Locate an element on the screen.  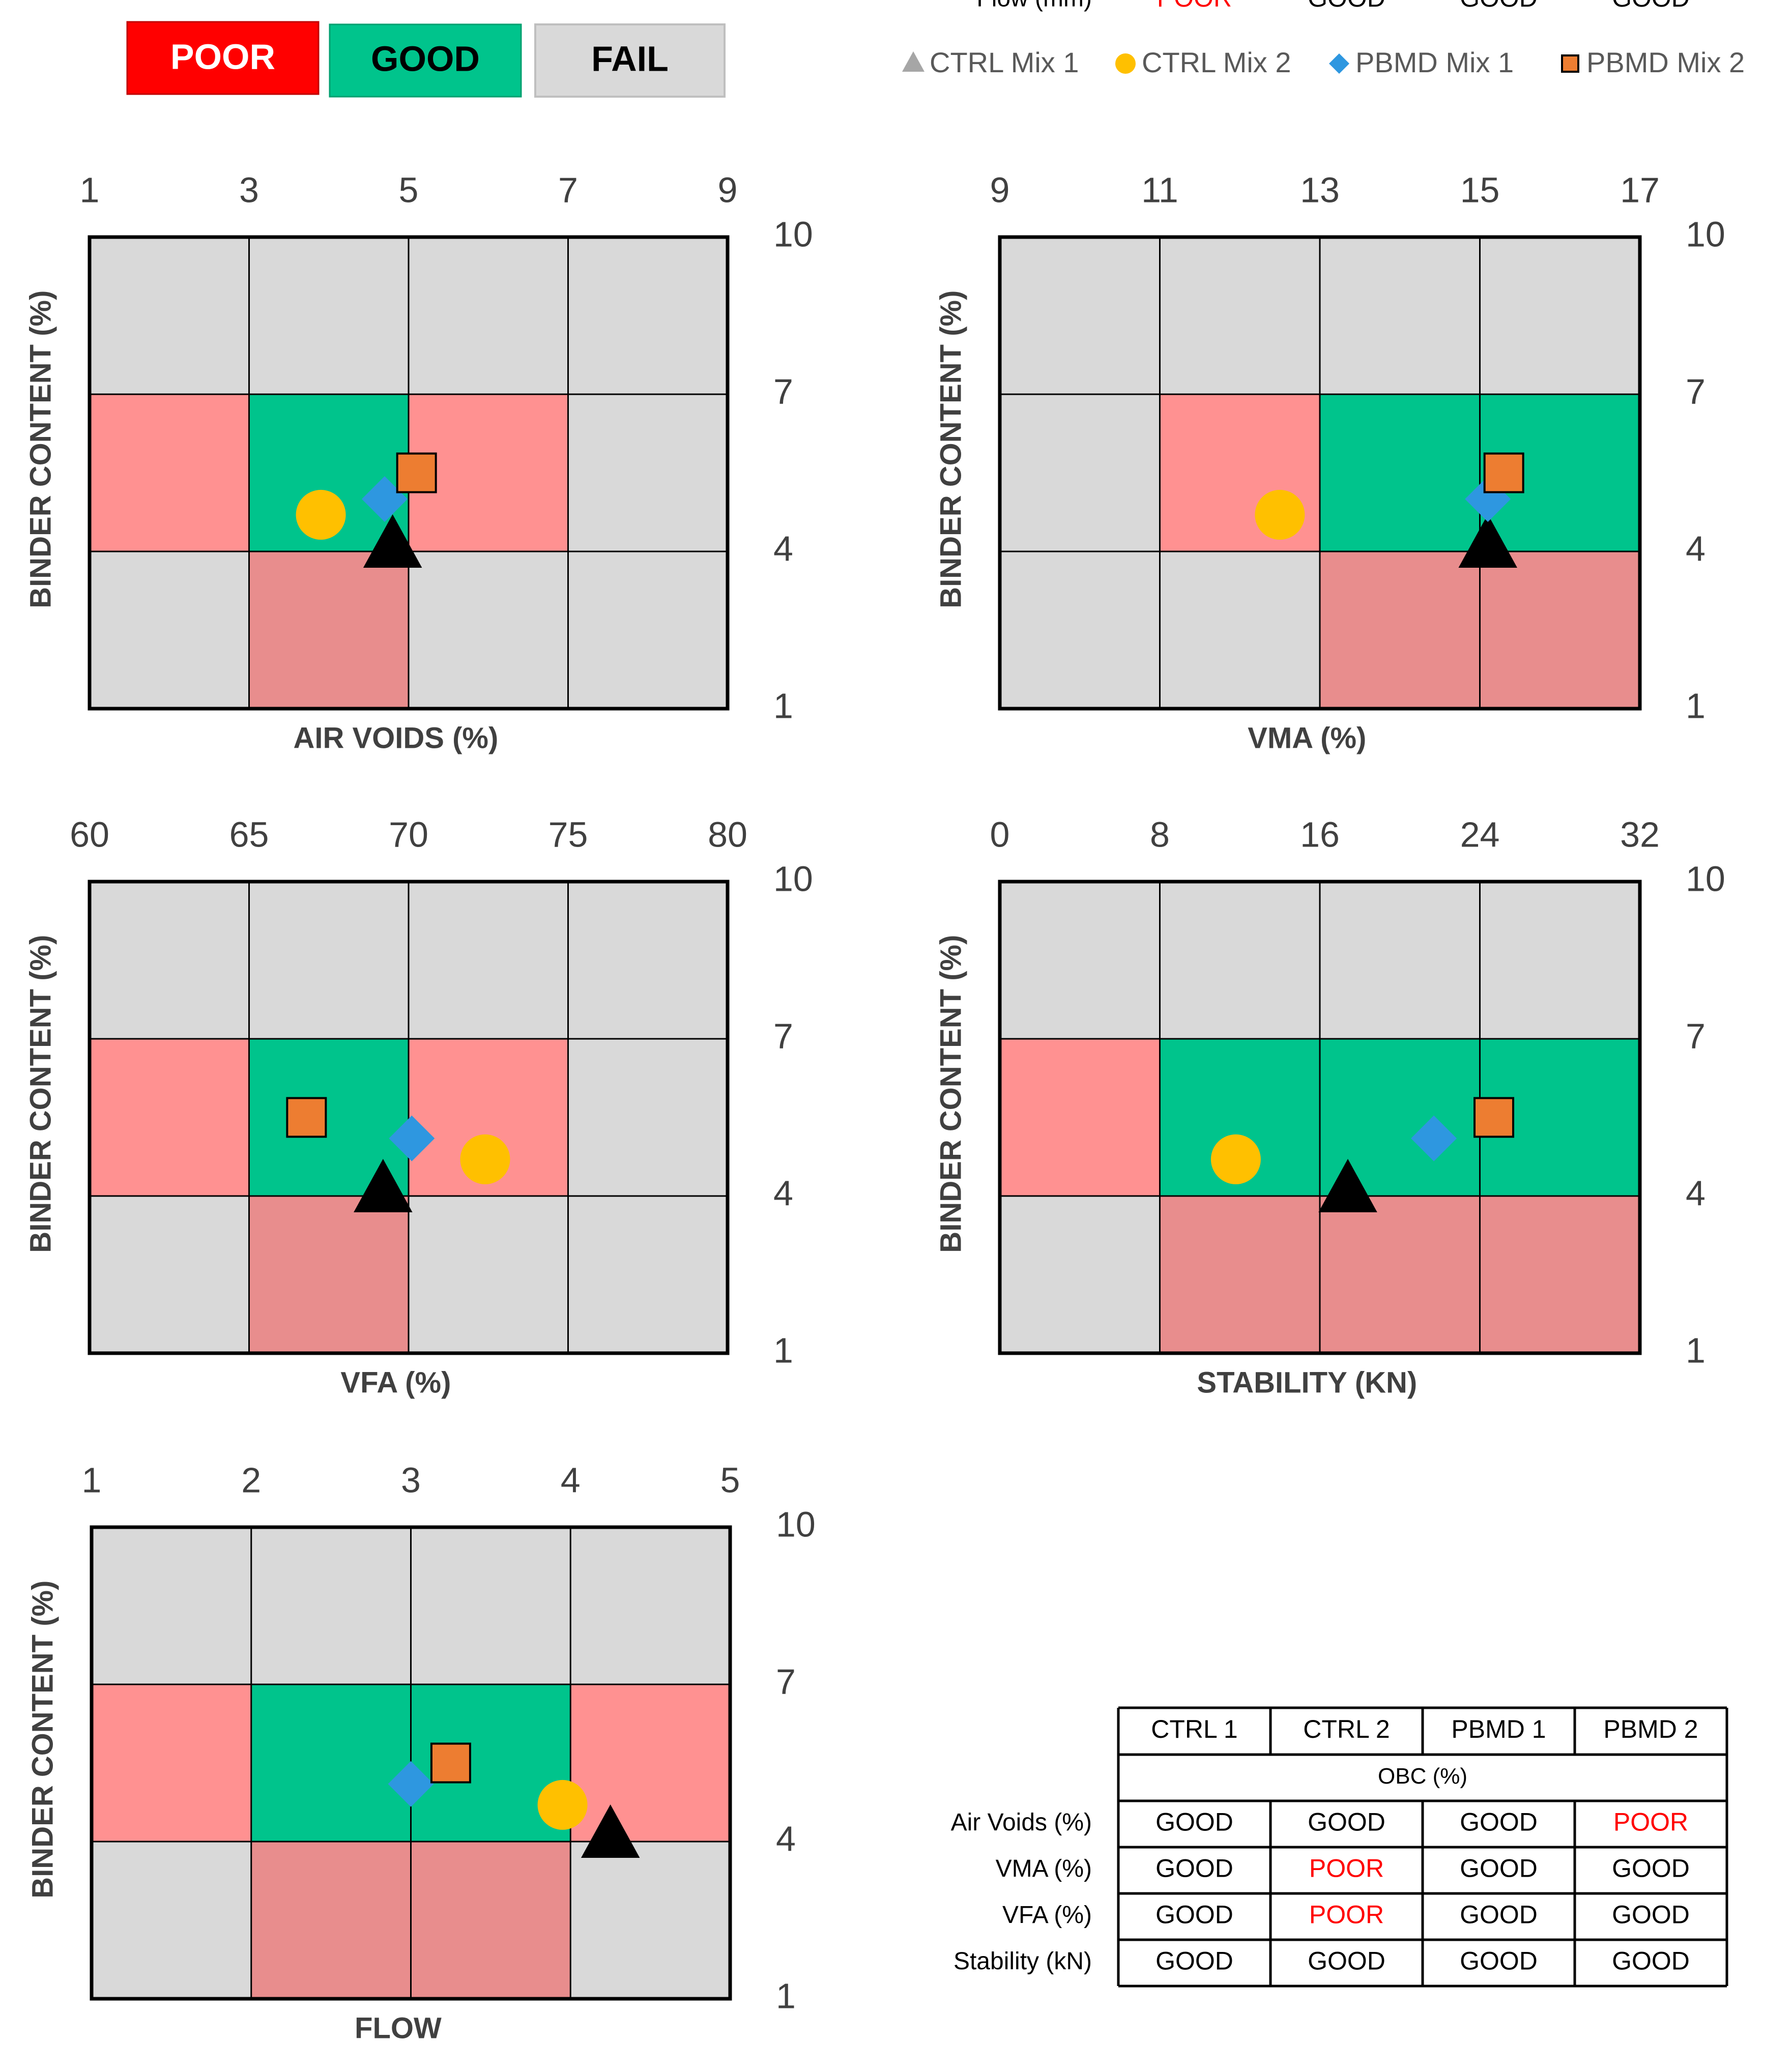
zone-good is located at coordinates (331, 1763).